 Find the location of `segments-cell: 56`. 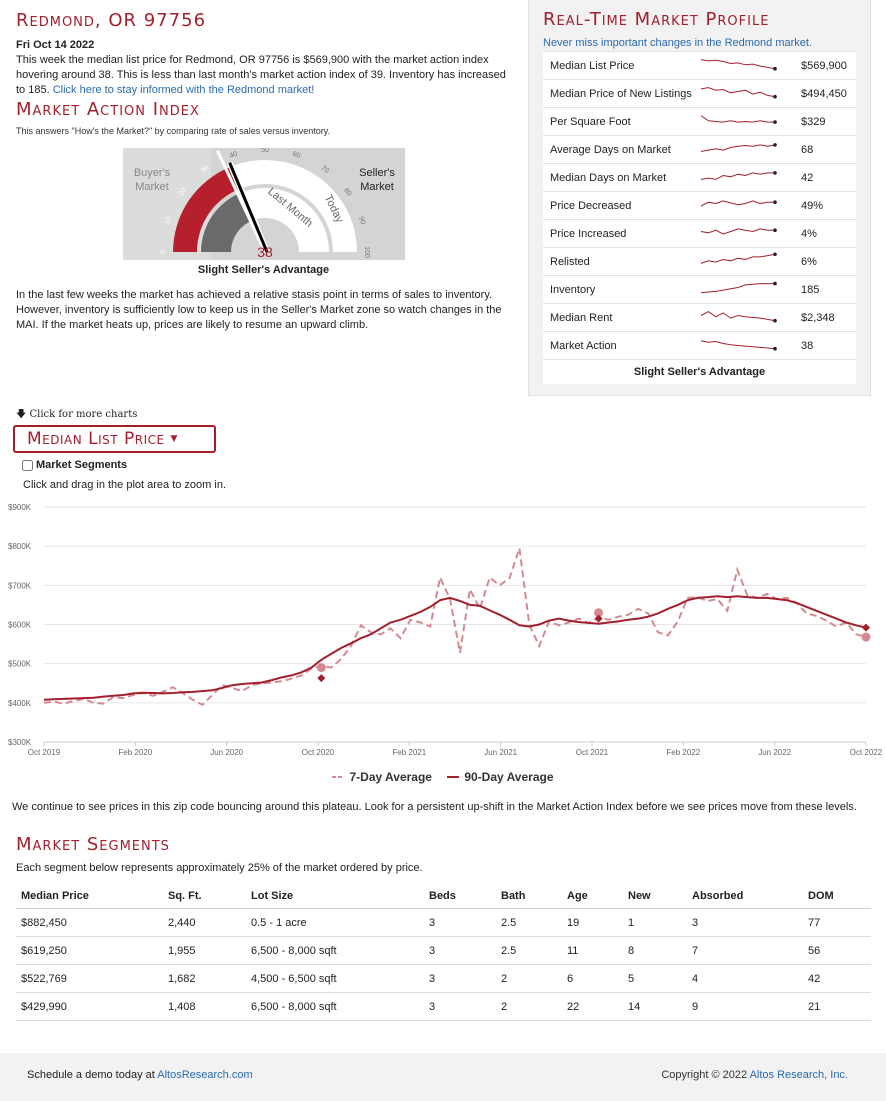

segments-cell: 56 is located at coordinates (837, 950).